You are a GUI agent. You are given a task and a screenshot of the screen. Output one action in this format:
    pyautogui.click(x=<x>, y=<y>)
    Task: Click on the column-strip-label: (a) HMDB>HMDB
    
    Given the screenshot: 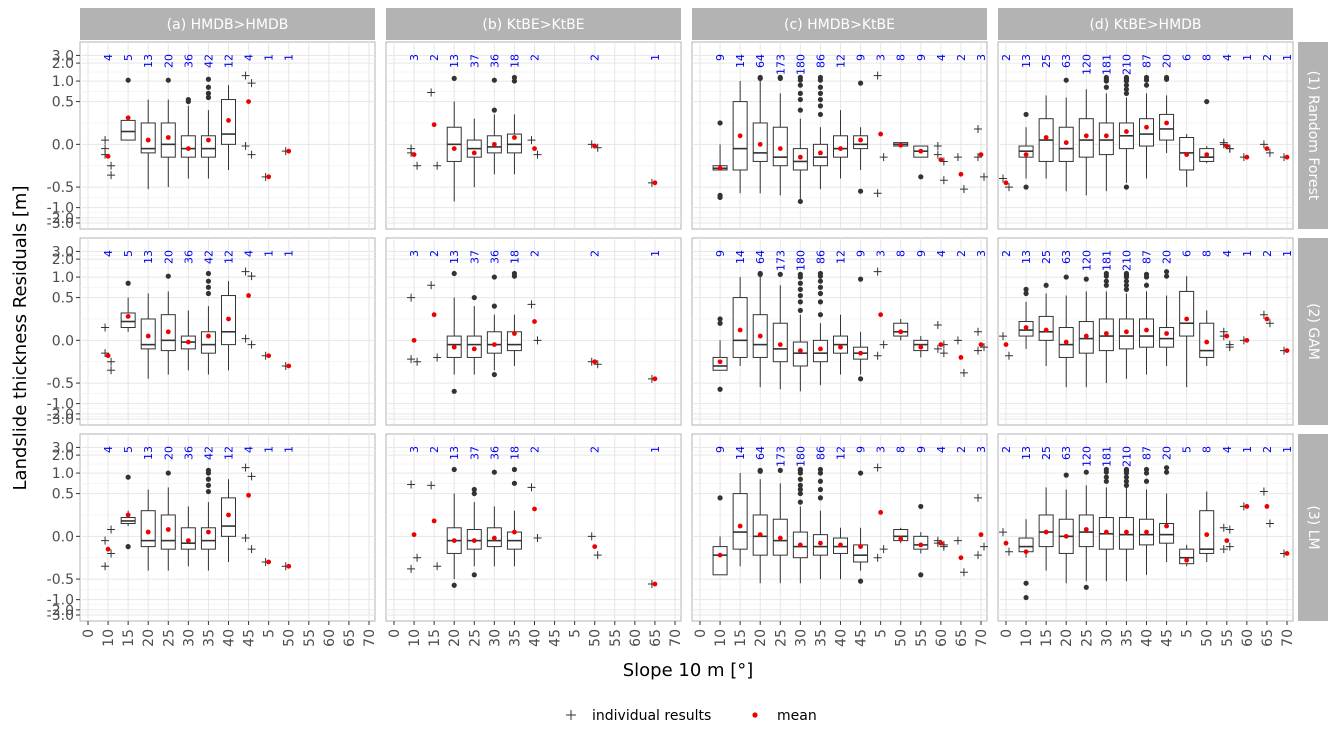 What is the action you would take?
    pyautogui.click(x=228, y=25)
    